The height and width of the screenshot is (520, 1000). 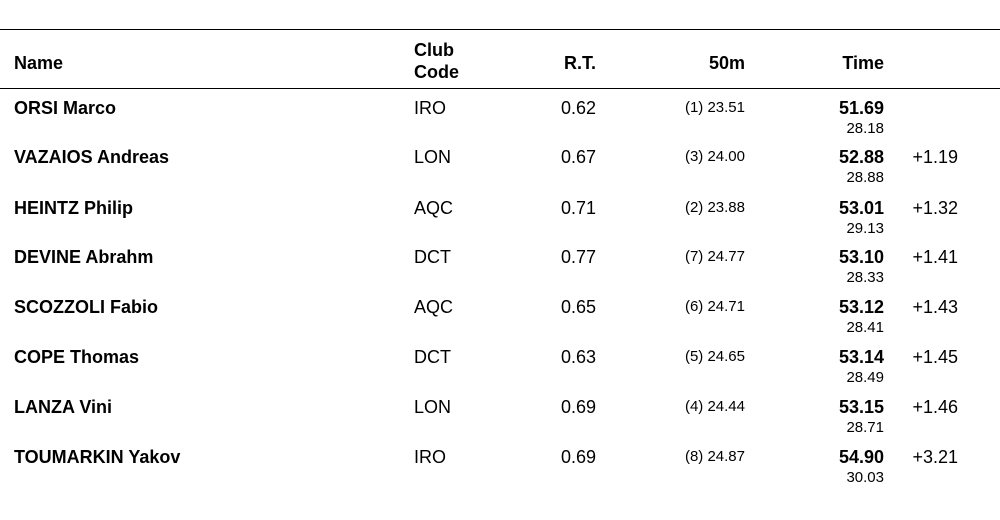 What do you see at coordinates (861, 357) in the screenshot?
I see `final-time: 53.14` at bounding box center [861, 357].